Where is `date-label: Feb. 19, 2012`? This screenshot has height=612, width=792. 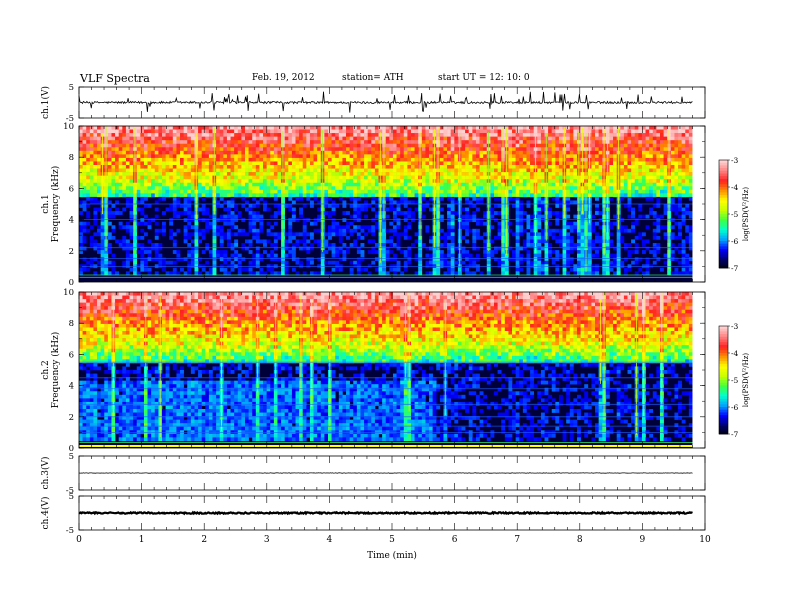 date-label: Feb. 19, 2012 is located at coordinates (283, 78).